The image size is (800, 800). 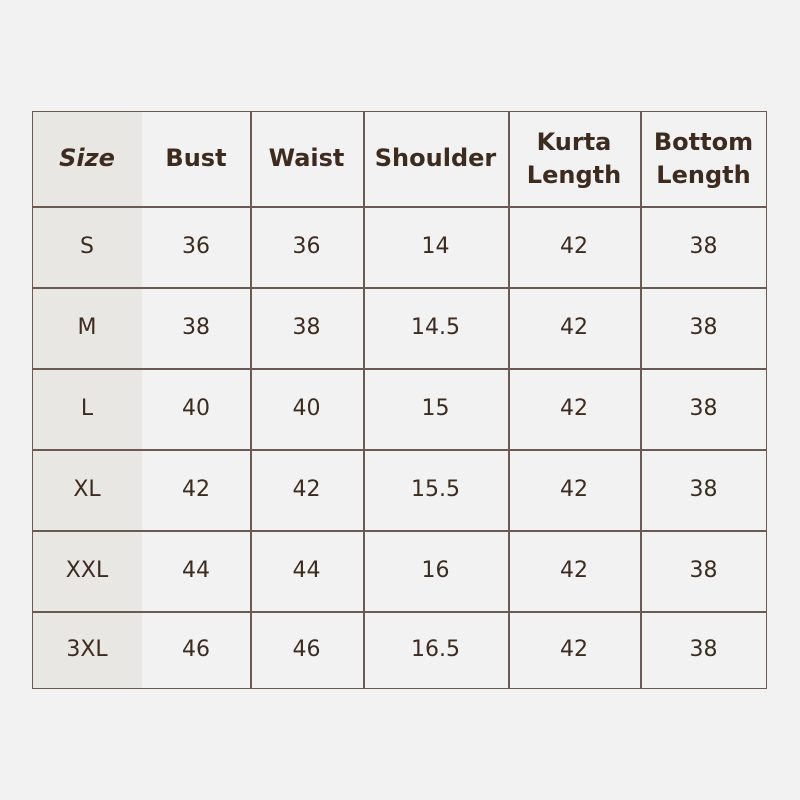 What do you see at coordinates (87, 327) in the screenshot?
I see `size-label: M` at bounding box center [87, 327].